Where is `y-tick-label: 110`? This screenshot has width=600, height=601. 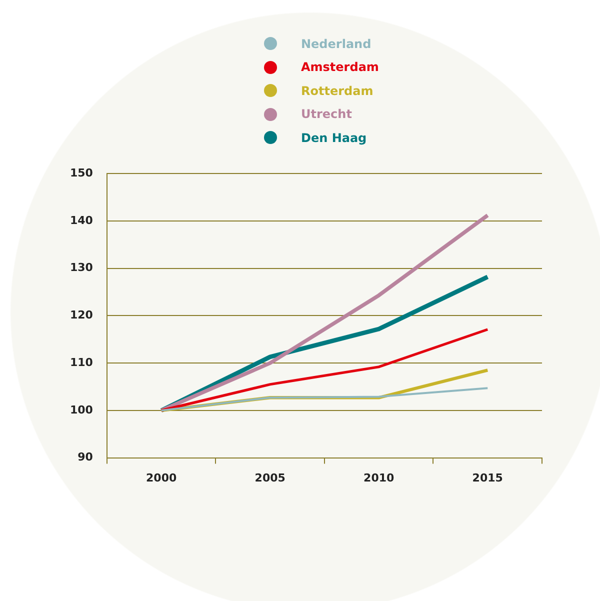
y-tick-label: 110 is located at coordinates (82, 362).